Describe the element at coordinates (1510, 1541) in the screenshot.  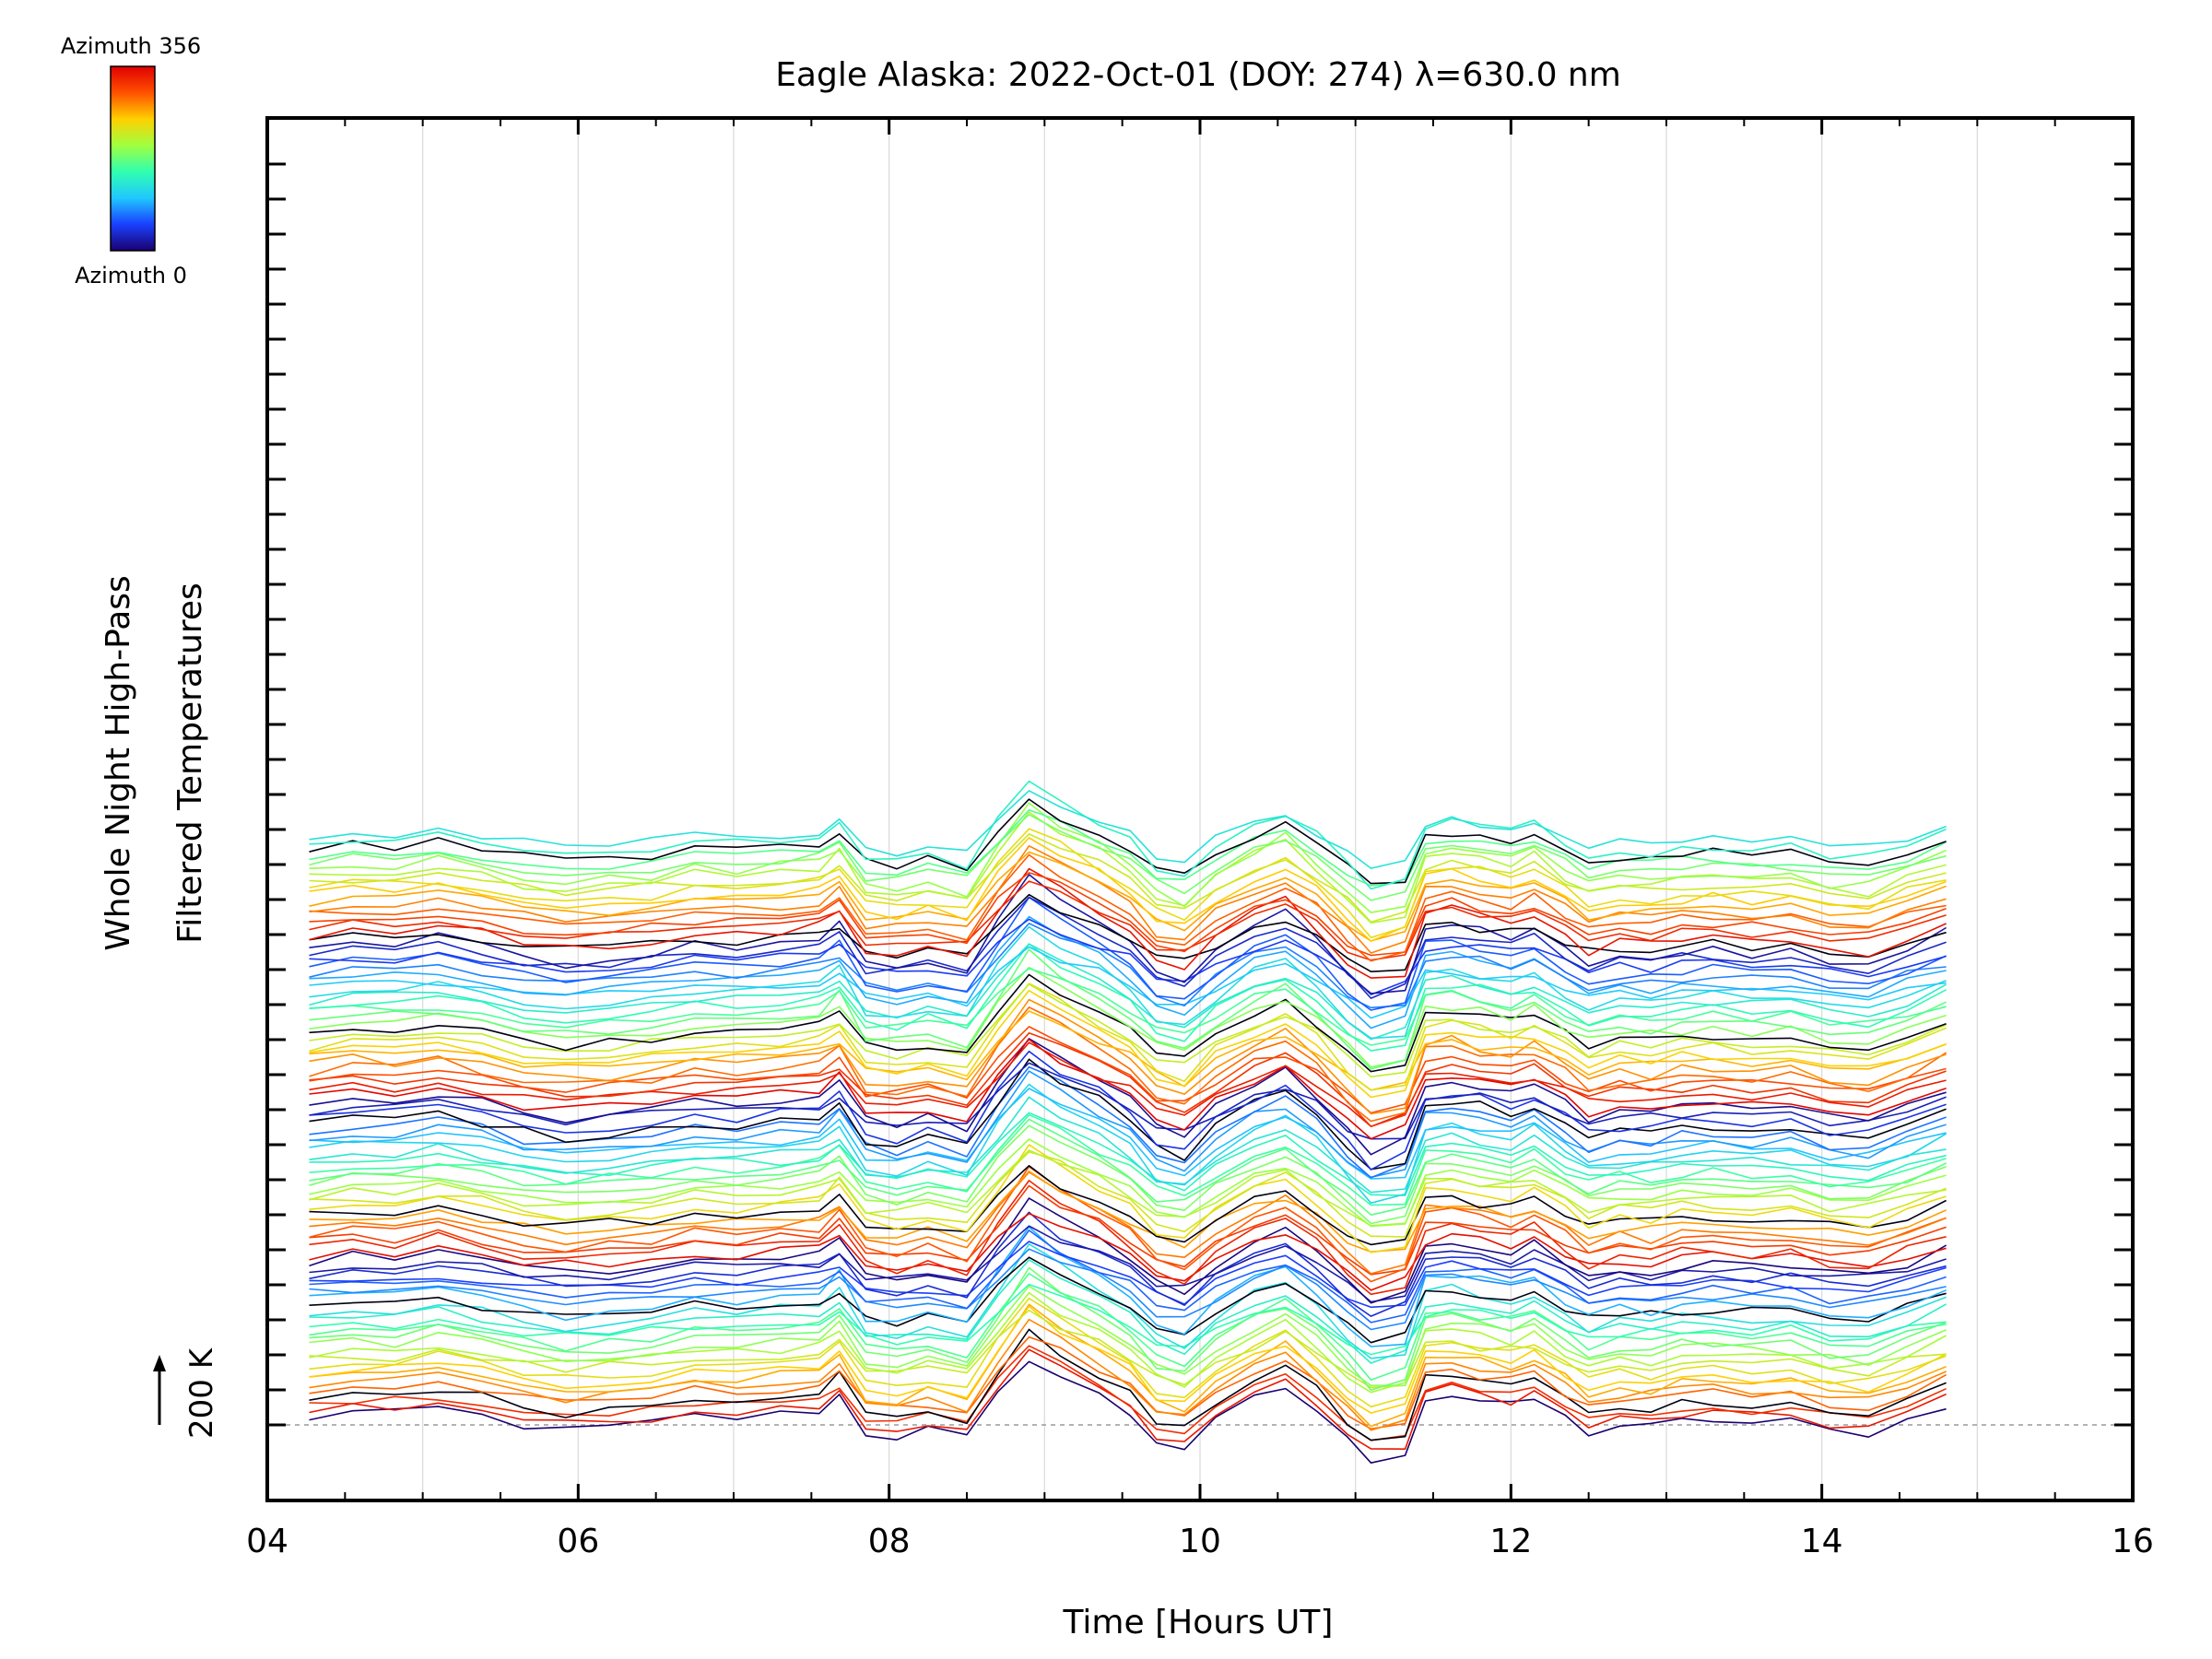
I see `x-tick-label: 12` at that location.